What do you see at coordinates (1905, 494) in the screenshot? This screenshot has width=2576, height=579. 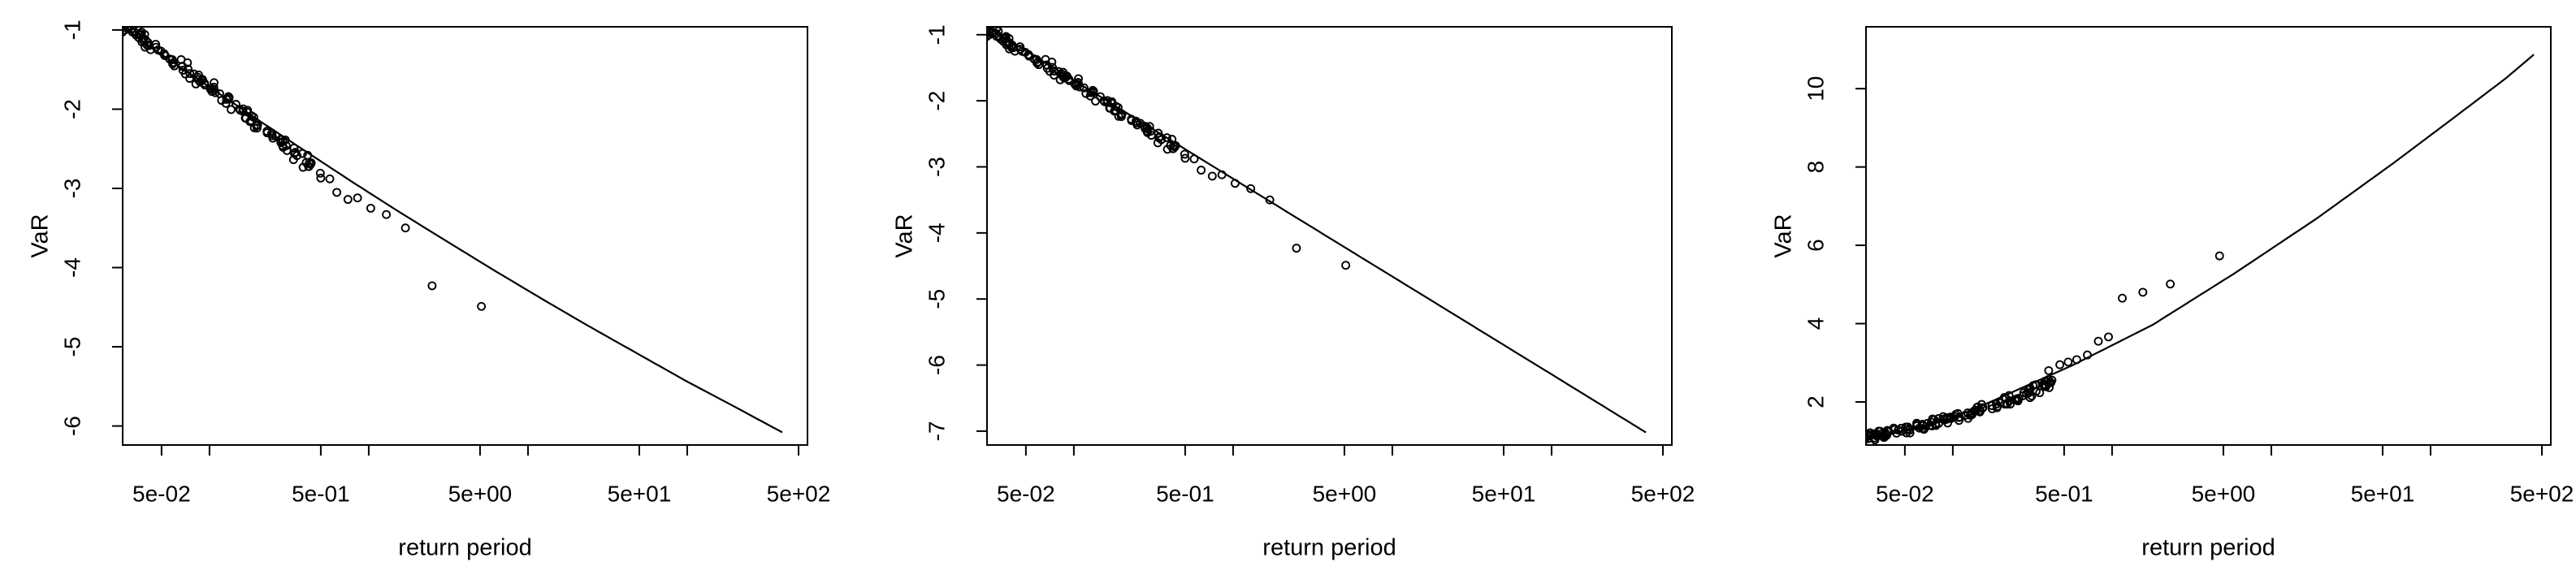 I see `x-axis-tick-label: 5e-02` at bounding box center [1905, 494].